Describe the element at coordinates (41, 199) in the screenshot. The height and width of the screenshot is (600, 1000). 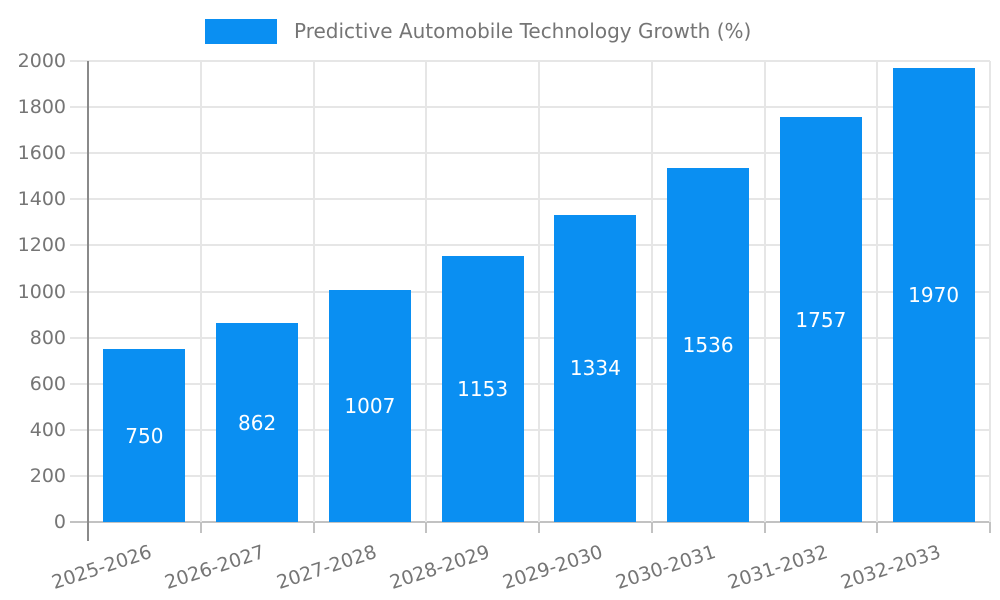
I see `y-axis-label: 1400` at that location.